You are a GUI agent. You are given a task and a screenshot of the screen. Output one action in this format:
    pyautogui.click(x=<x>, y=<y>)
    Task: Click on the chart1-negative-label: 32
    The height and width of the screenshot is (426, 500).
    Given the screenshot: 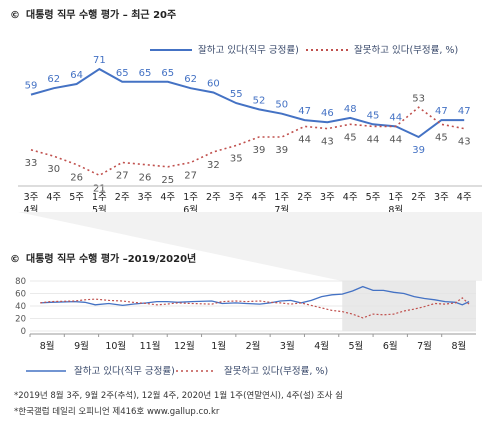 What is the action you would take?
    pyautogui.click(x=213, y=165)
    